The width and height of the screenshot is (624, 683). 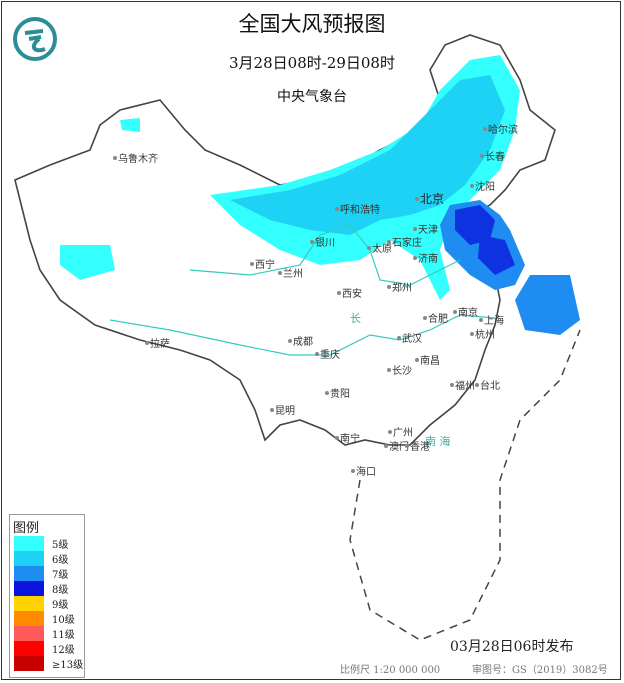 What do you see at coordinates (360, 210) in the screenshot?
I see `city-label: 呼和浩特` at bounding box center [360, 210].